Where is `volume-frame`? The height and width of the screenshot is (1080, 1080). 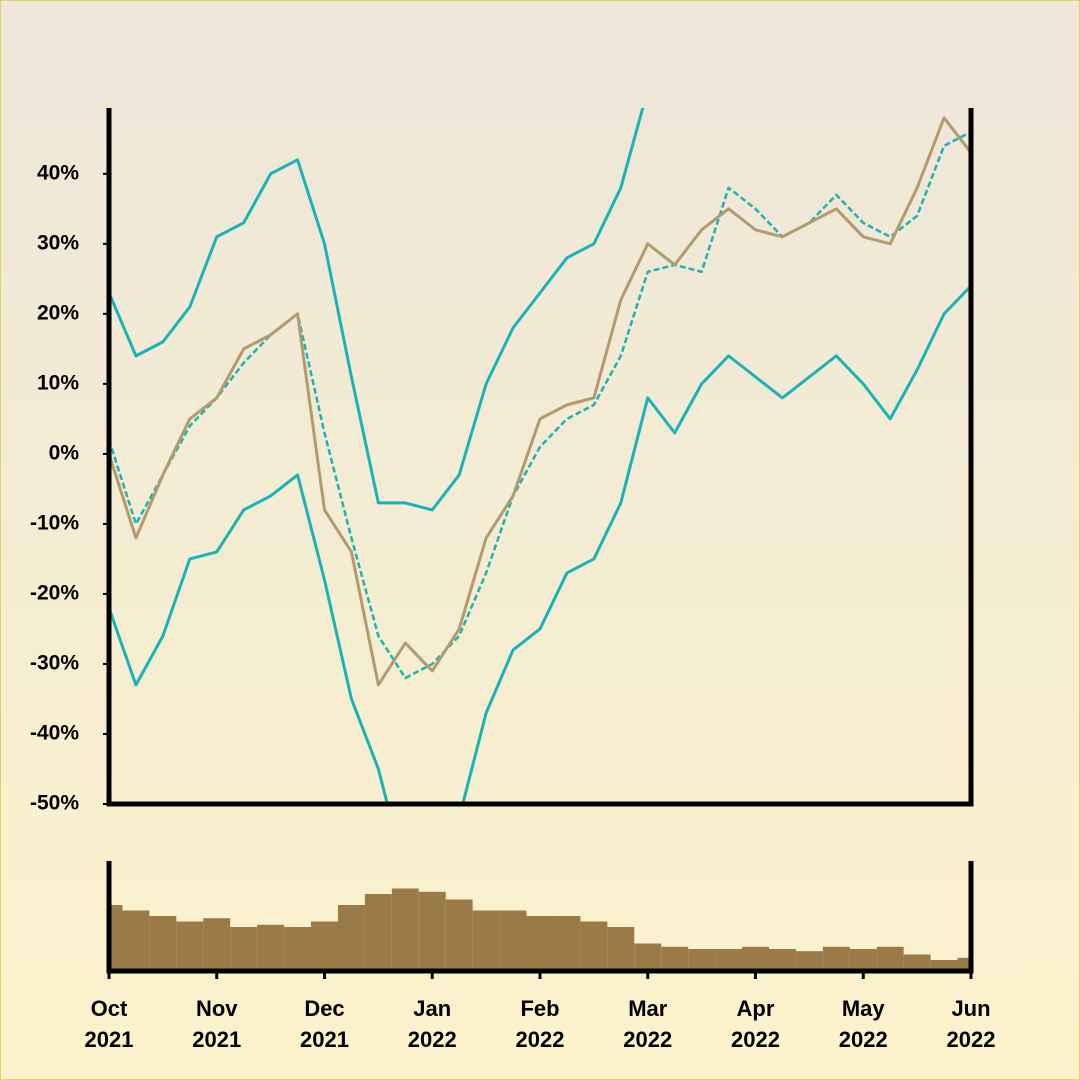
volume-frame is located at coordinates (540, 917).